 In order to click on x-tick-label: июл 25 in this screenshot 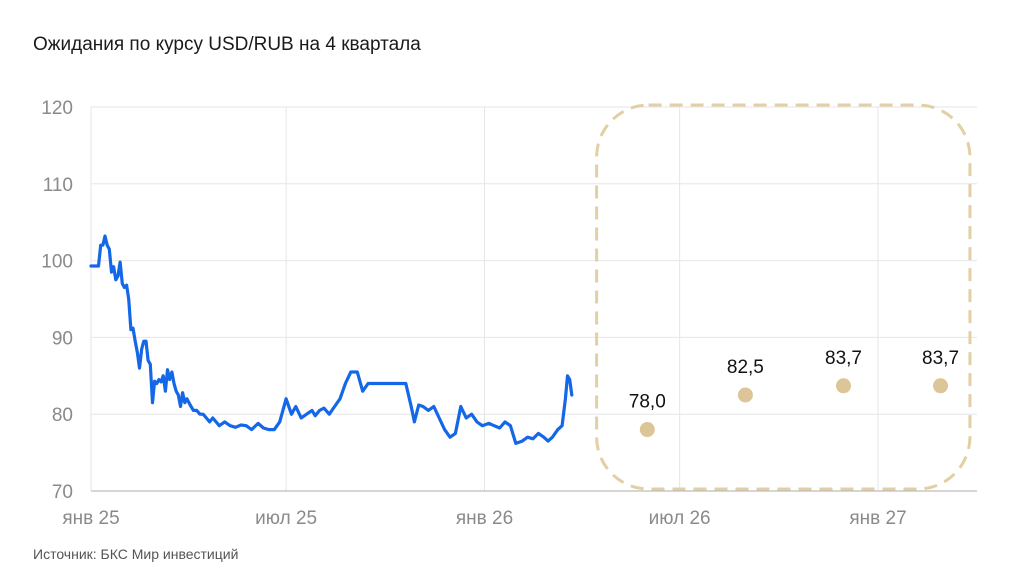, I will do `click(286, 518)`.